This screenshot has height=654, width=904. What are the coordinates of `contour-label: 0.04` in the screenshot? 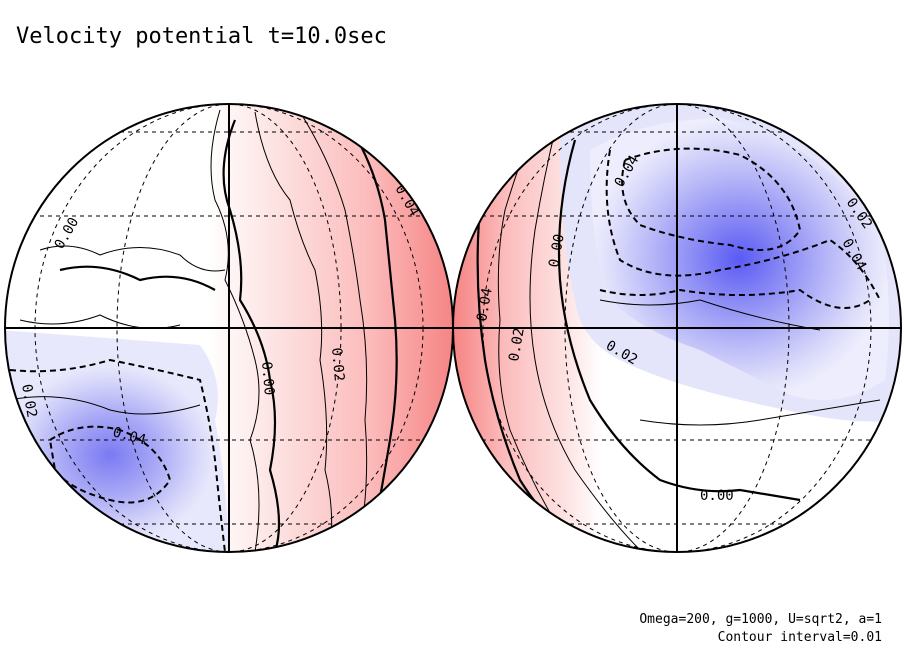 It's located at (485, 305).